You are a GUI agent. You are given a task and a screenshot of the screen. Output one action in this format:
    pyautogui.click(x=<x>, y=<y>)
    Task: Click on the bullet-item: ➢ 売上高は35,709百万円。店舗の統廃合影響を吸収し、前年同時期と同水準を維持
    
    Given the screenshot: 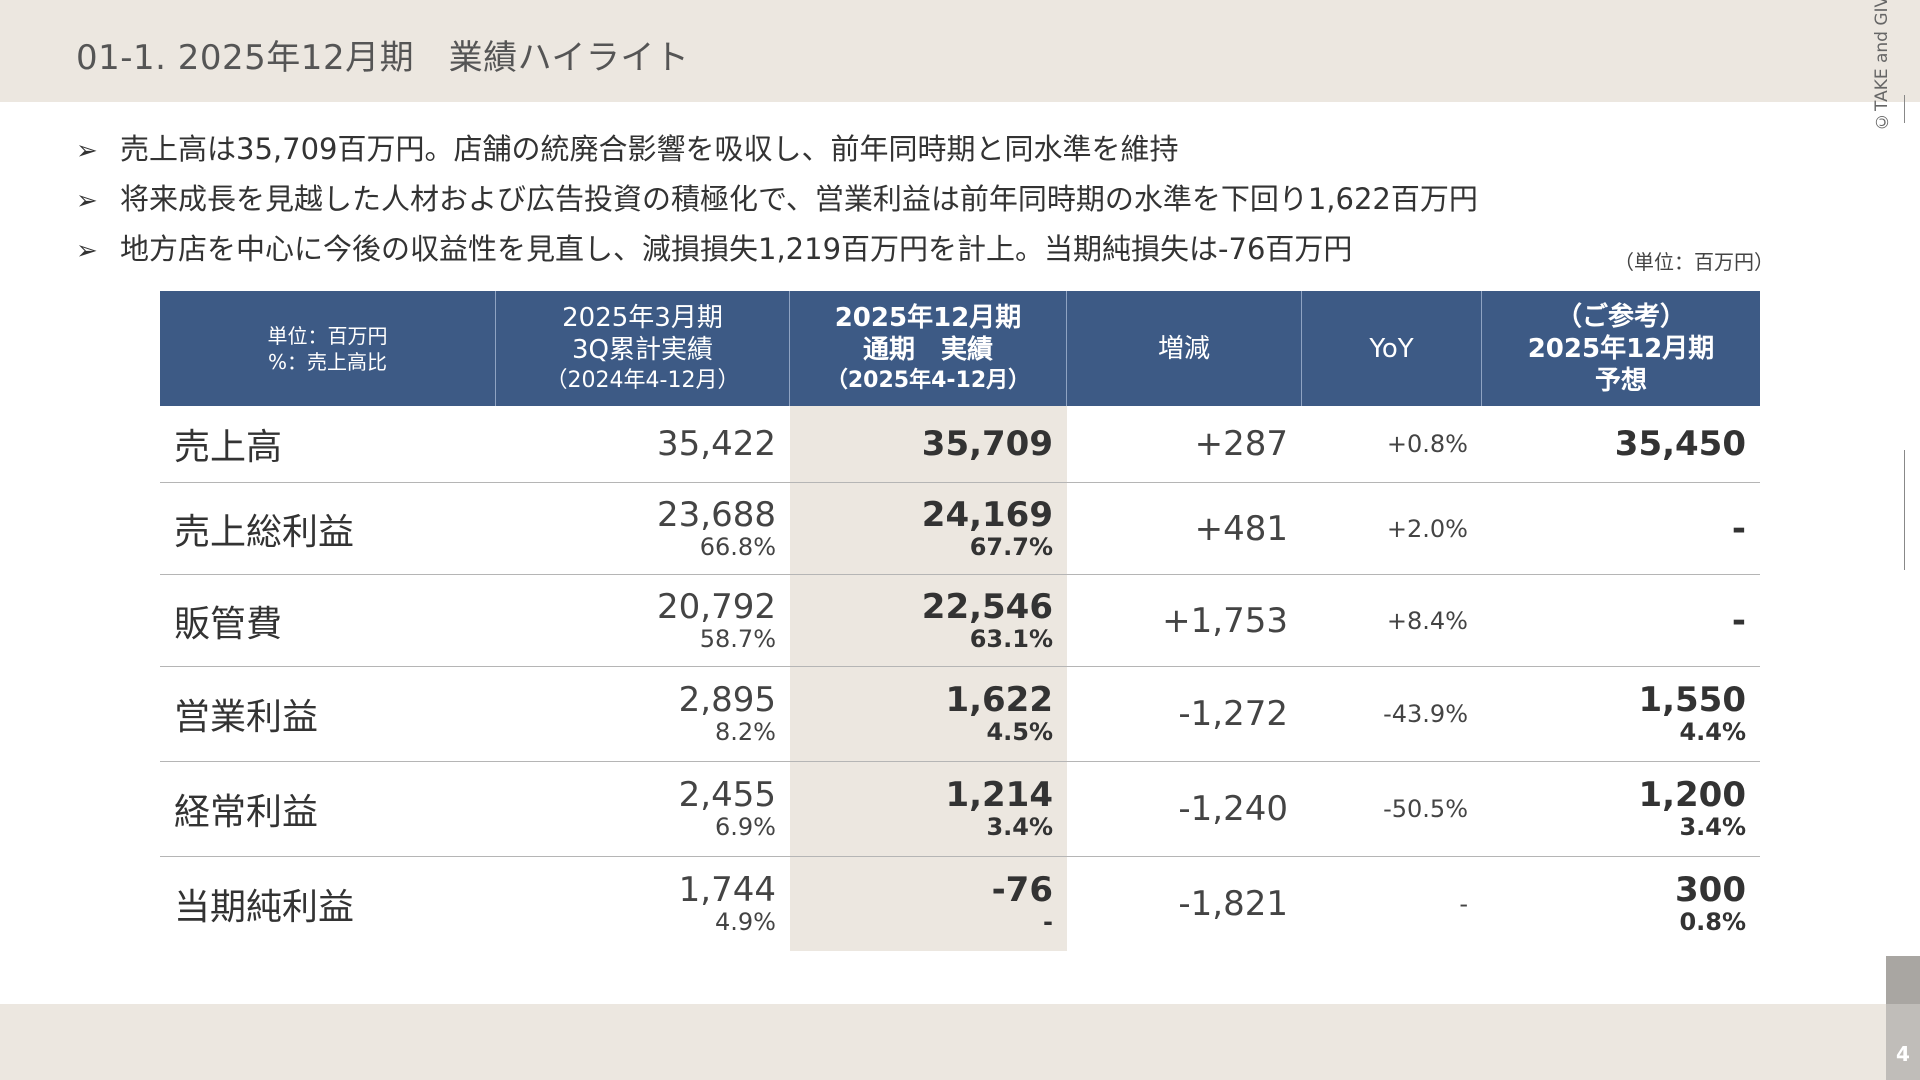 What is the action you would take?
    pyautogui.click(x=777, y=149)
    